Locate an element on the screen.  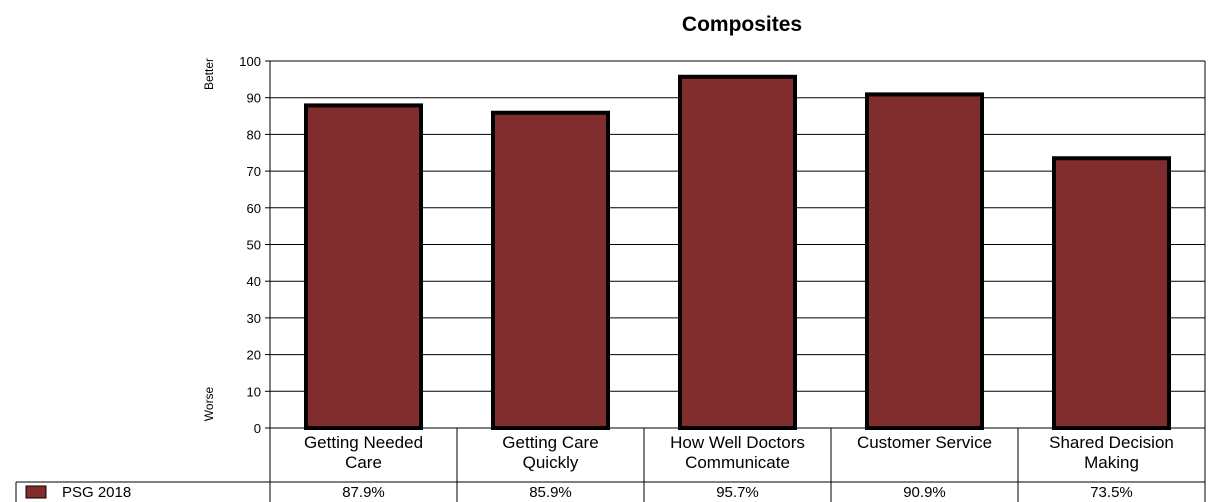
value-label: 95.7% is located at coordinates (737, 492).